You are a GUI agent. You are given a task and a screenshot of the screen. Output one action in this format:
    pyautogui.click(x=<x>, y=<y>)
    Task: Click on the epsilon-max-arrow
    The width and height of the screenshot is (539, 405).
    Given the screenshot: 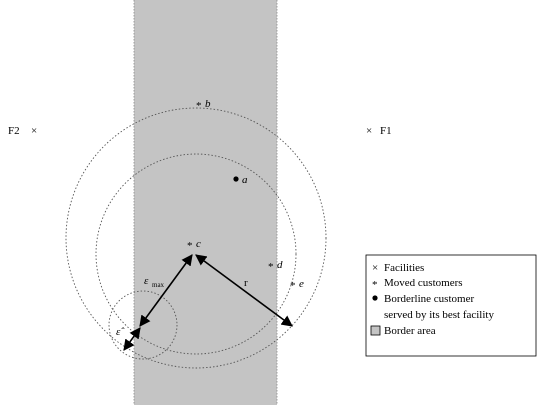 What is the action you would take?
    pyautogui.click(x=166, y=290)
    